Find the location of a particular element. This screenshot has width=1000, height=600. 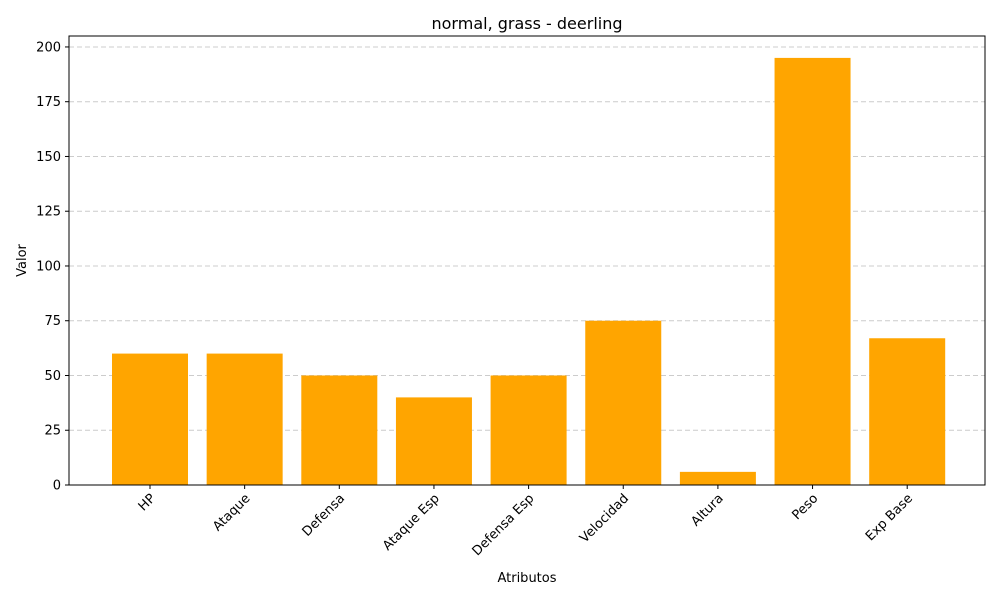

x-tick-label: Peso is located at coordinates (805, 507).